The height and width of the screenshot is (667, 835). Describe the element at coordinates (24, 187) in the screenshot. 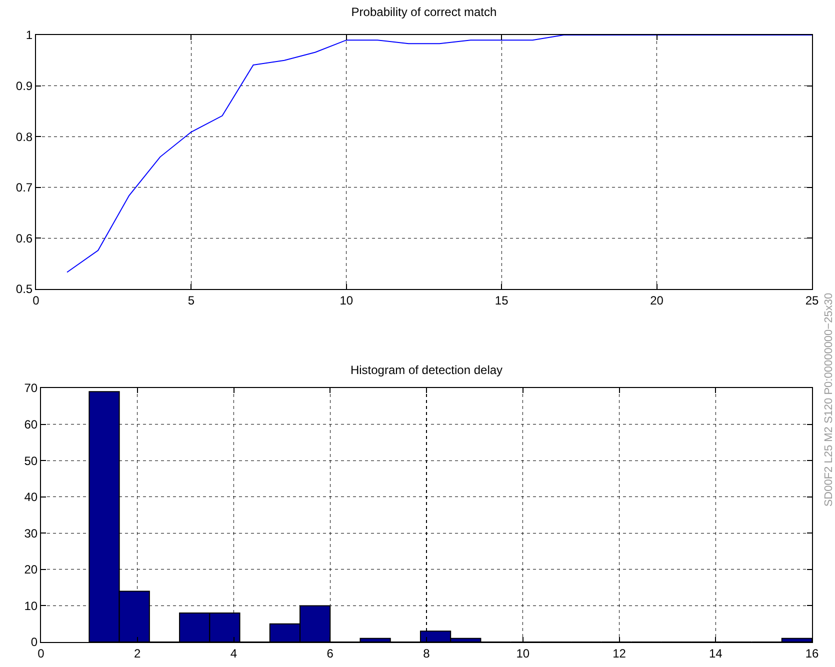

I see `y-tick-label: 0.7` at that location.